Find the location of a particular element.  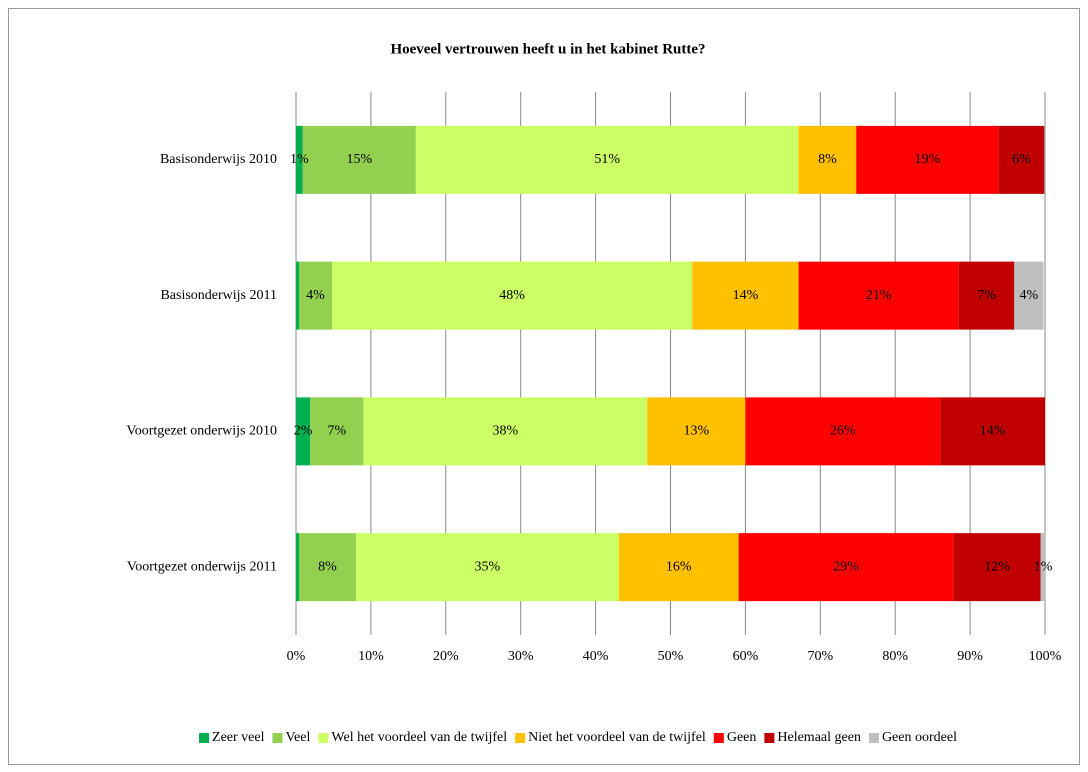

legend-item: Zeer veel is located at coordinates (232, 737).